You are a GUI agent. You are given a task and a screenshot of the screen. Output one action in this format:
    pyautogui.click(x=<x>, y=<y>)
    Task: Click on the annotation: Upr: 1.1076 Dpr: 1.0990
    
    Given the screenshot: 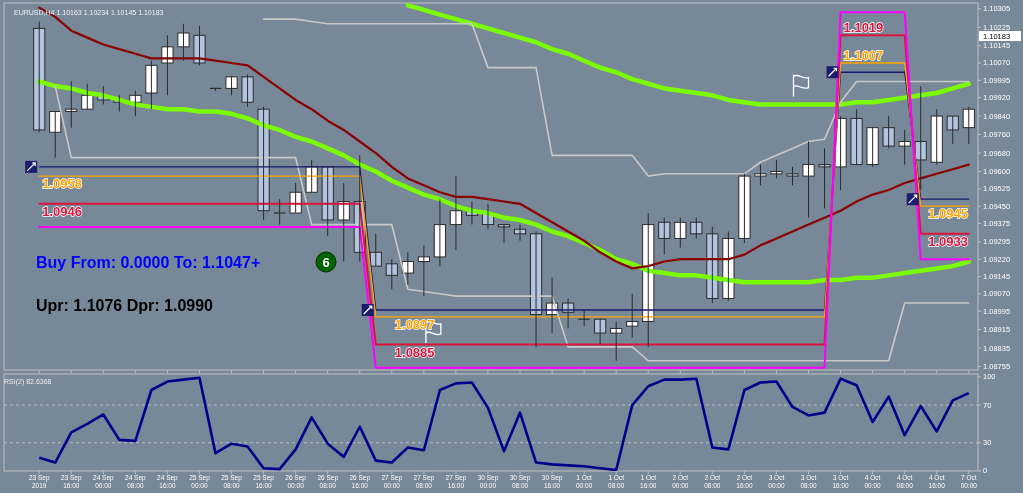 What is the action you would take?
    pyautogui.click(x=125, y=305)
    